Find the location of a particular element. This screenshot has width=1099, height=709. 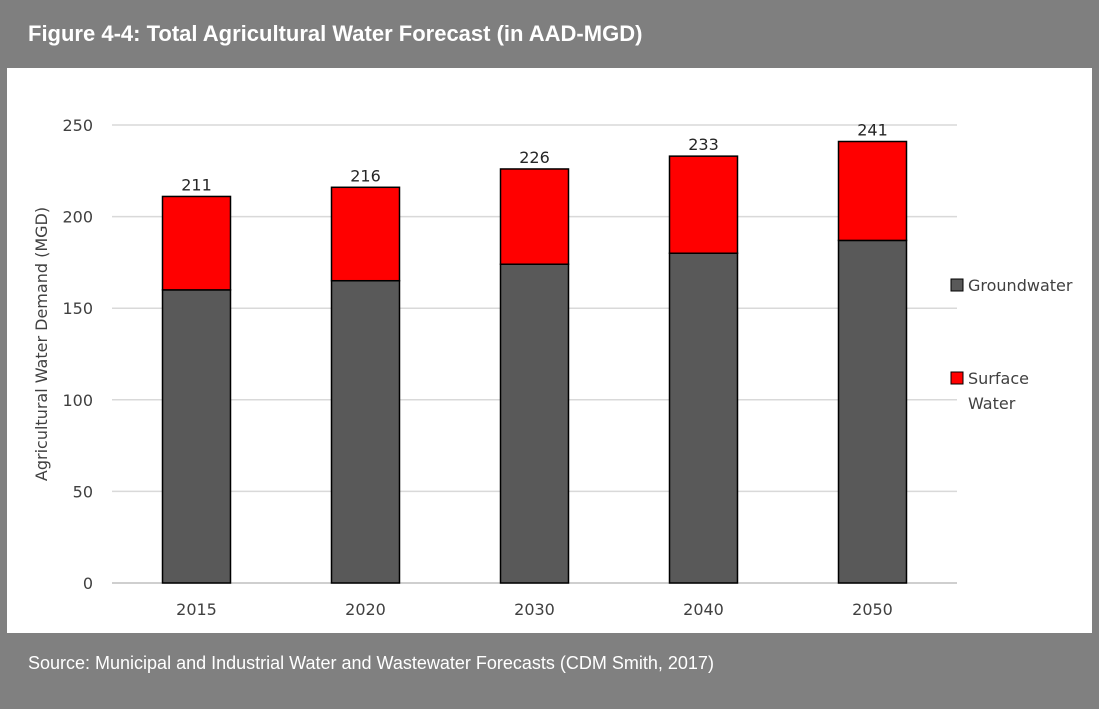

y-tick-label: 0 is located at coordinates (88, 583).